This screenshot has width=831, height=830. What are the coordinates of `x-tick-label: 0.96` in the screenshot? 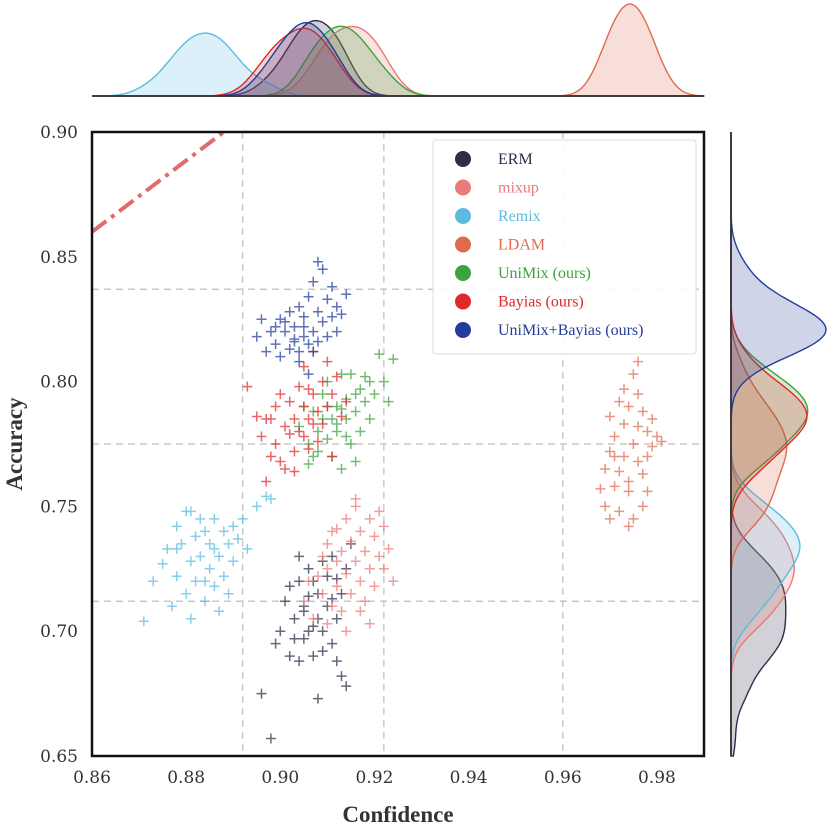 It's located at (563, 778).